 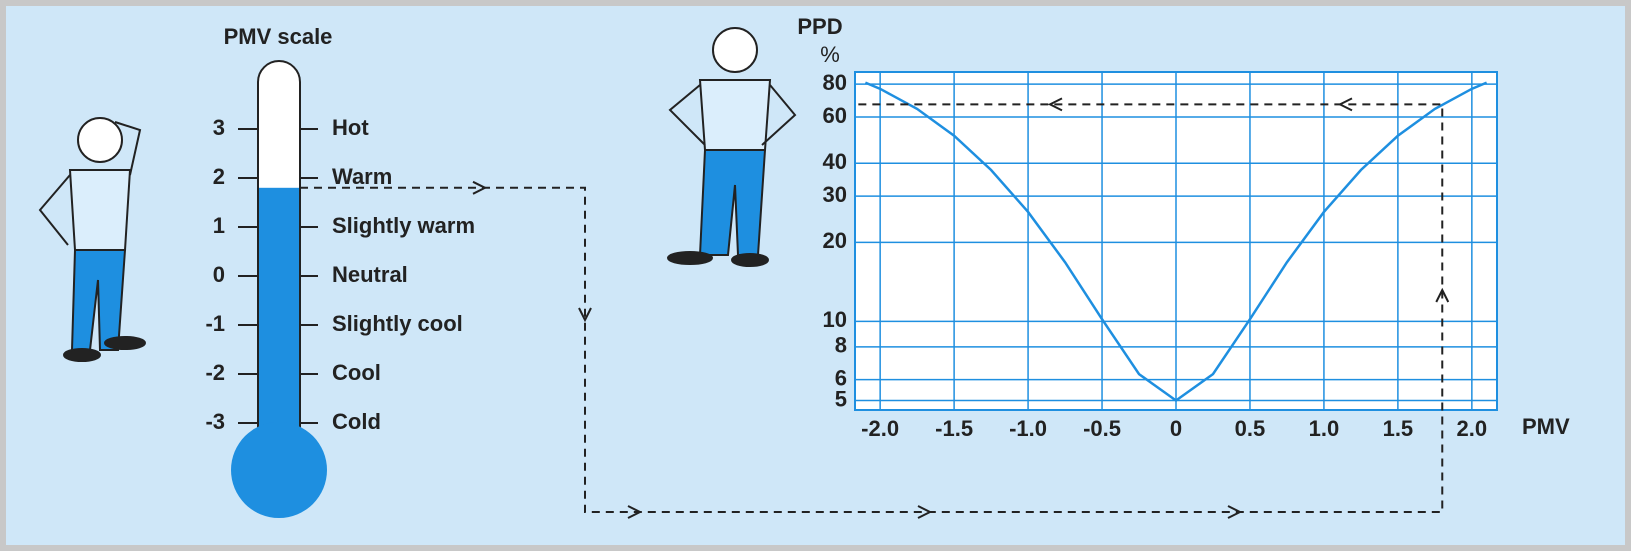 What do you see at coordinates (356, 372) in the screenshot?
I see `scale-label: Cool` at bounding box center [356, 372].